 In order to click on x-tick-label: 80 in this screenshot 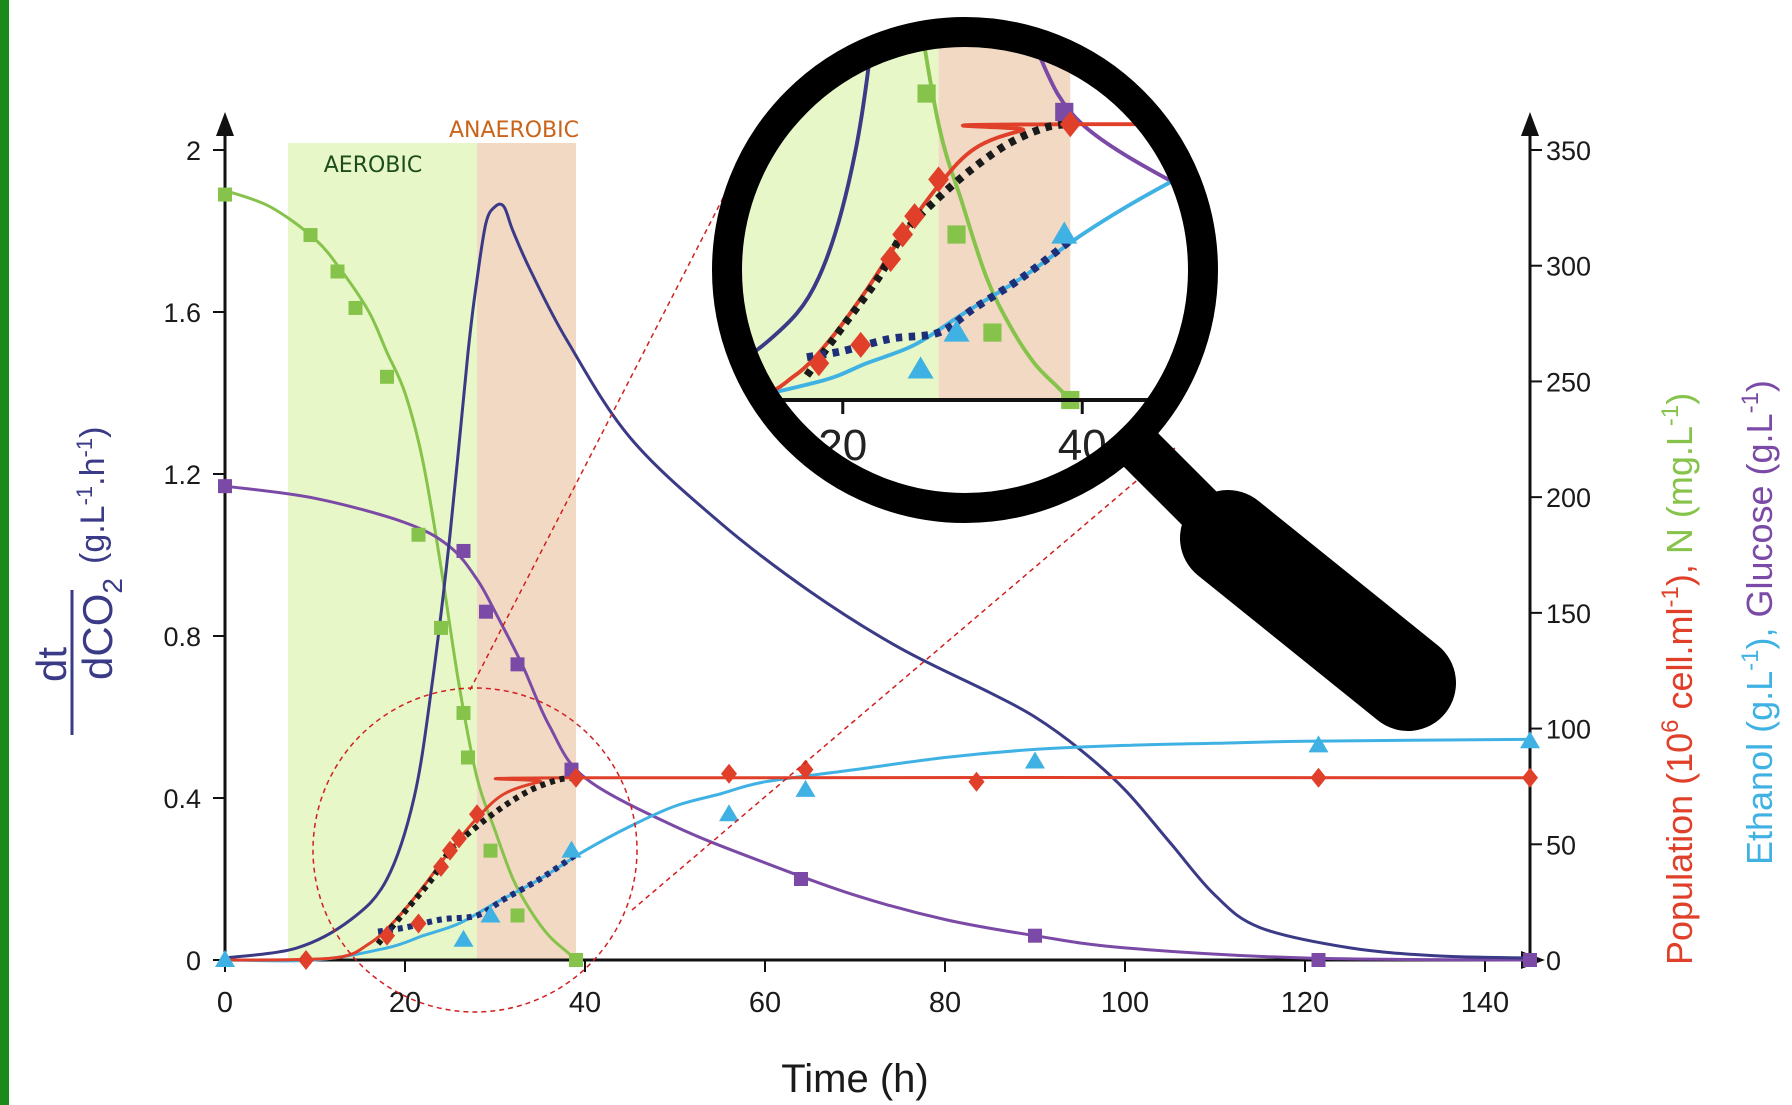, I will do `click(945, 1003)`.